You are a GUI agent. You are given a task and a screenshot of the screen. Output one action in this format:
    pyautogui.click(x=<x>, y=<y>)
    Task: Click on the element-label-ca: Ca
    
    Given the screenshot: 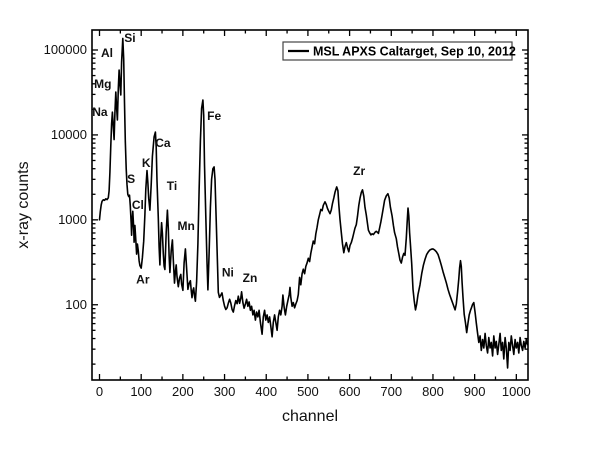 What is the action you would take?
    pyautogui.click(x=163, y=143)
    